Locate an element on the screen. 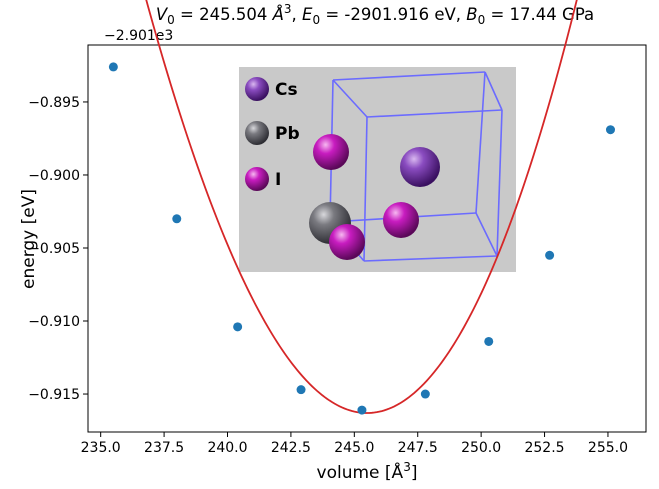  x-axis-label-sup: 3 is located at coordinates (407, 467).